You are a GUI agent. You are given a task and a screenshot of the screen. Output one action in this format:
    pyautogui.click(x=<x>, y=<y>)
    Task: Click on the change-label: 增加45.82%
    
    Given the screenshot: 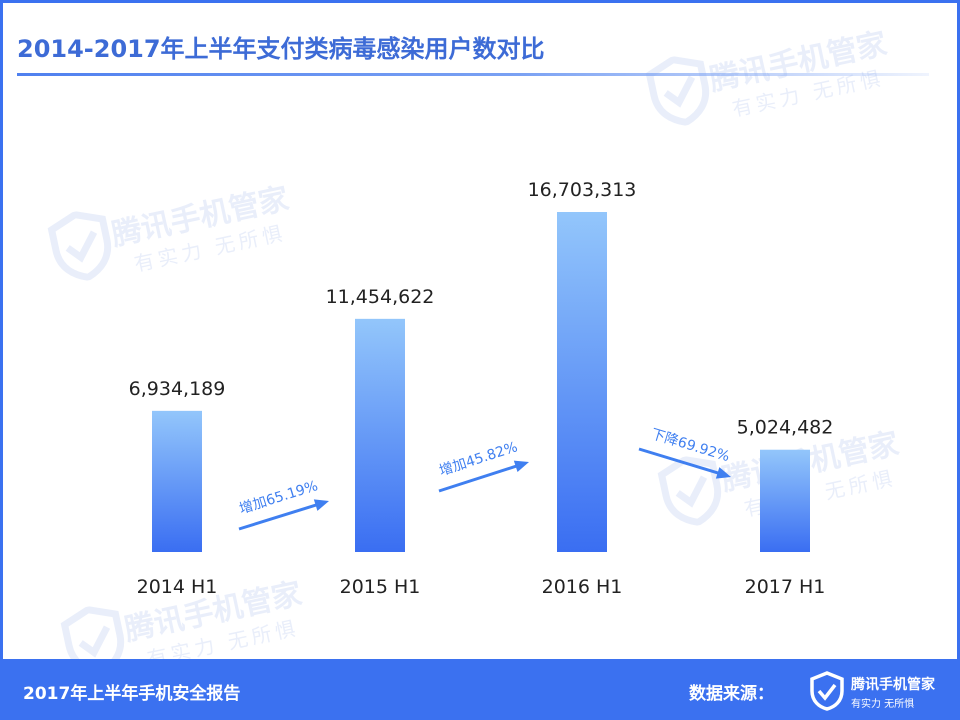 What is the action you would take?
    pyautogui.click(x=478, y=459)
    